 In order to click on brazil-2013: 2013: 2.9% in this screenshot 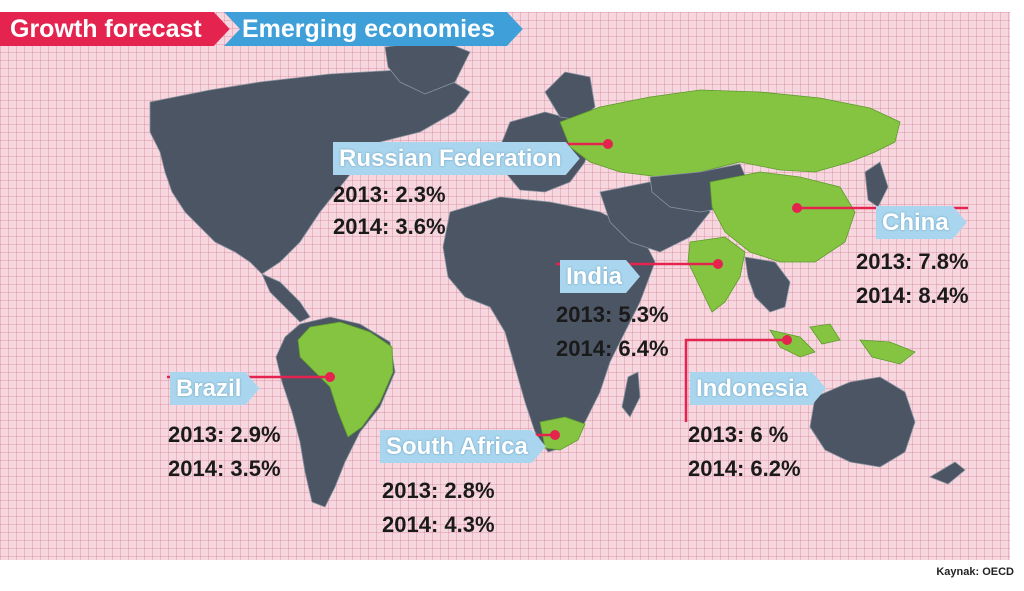, I will do `click(224, 434)`.